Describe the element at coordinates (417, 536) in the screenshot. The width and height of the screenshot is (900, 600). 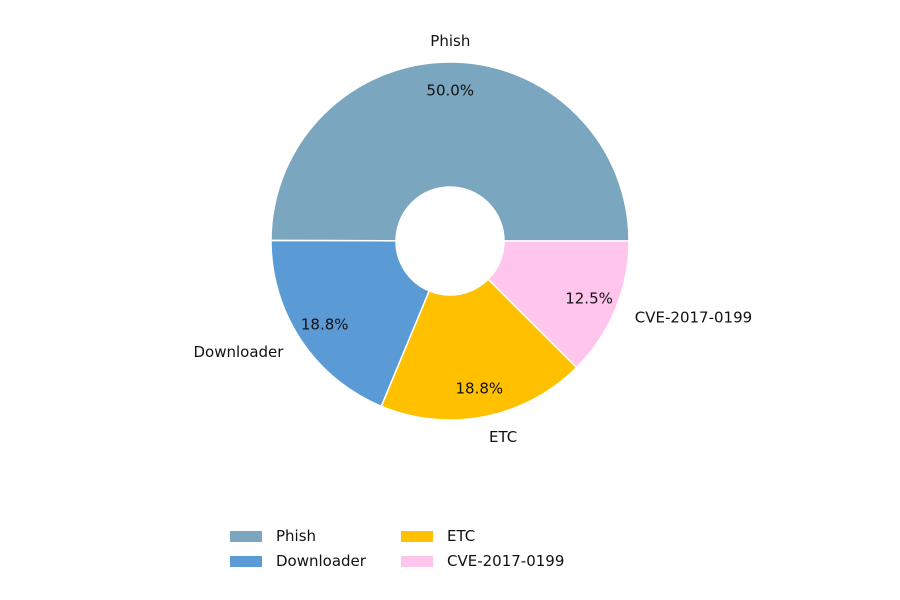
I see `legend-swatch-etc` at that location.